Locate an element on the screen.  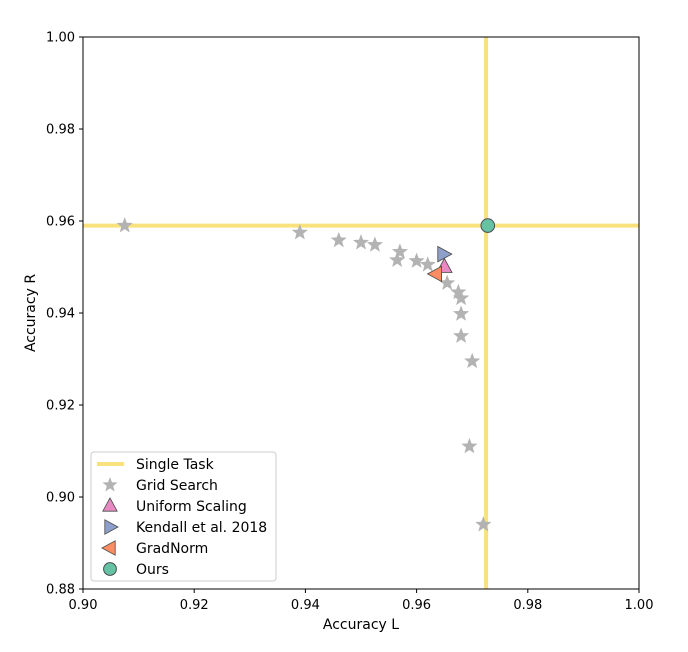
legend-label-4: GradNorm is located at coordinates (172, 549).